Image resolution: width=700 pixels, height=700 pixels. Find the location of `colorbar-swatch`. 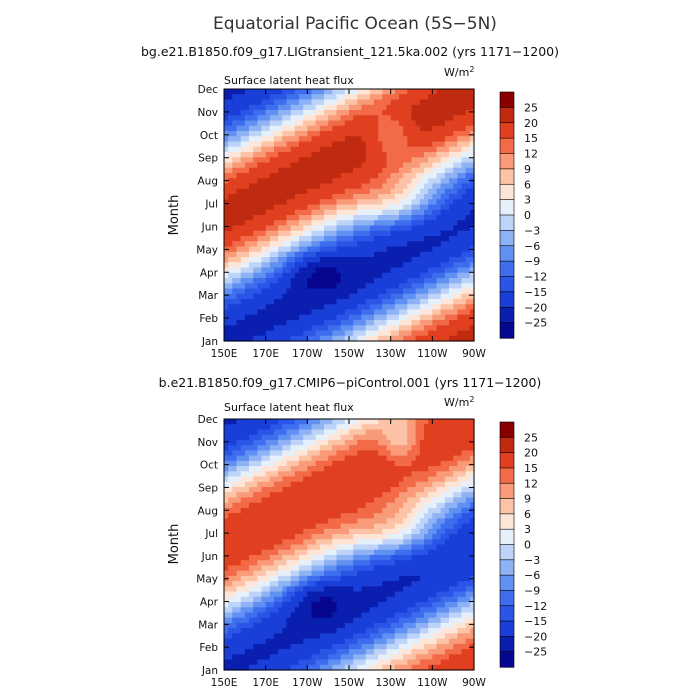

colorbar-swatch is located at coordinates (507, 269).